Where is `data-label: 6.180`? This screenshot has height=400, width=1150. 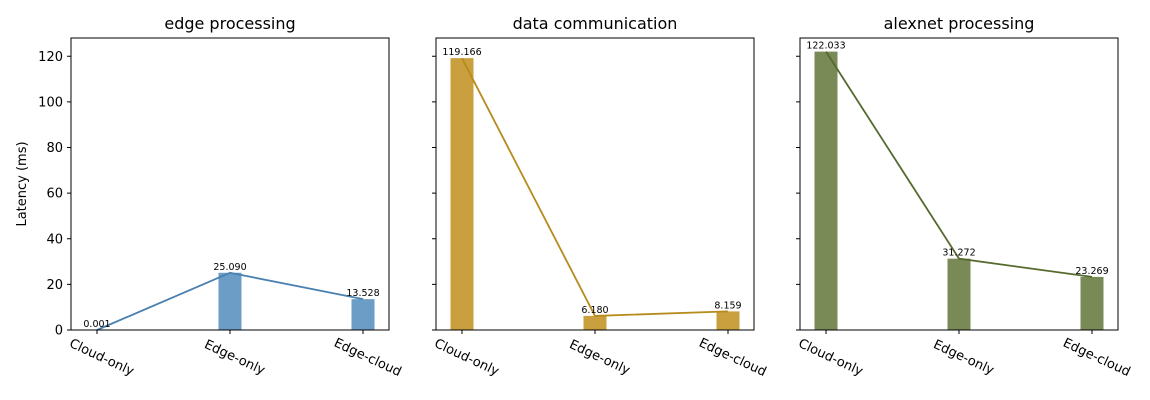
data-label: 6.180 is located at coordinates (594, 310).